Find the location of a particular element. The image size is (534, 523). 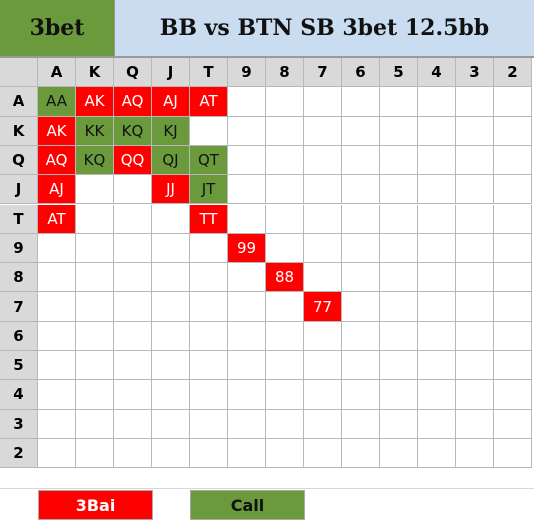

hand-cell-TJ is located at coordinates (171, 219).